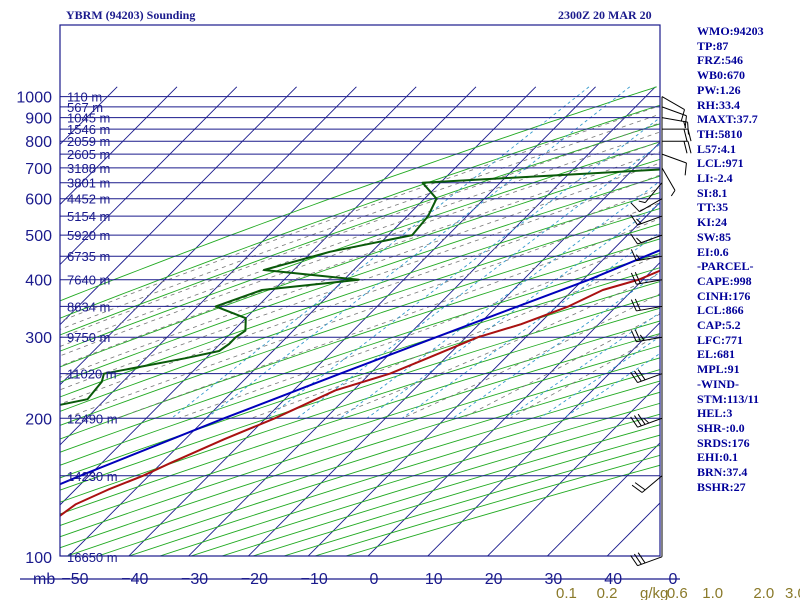 This screenshot has height=600, width=800. What do you see at coordinates (254, 579) in the screenshot?
I see `temperature-tick-label: −20` at bounding box center [254, 579].